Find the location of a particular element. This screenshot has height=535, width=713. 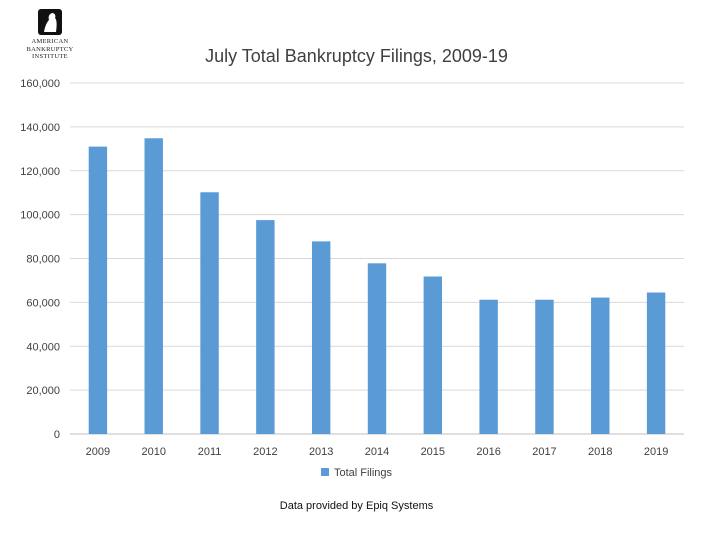

bar-2010 is located at coordinates (153, 286).